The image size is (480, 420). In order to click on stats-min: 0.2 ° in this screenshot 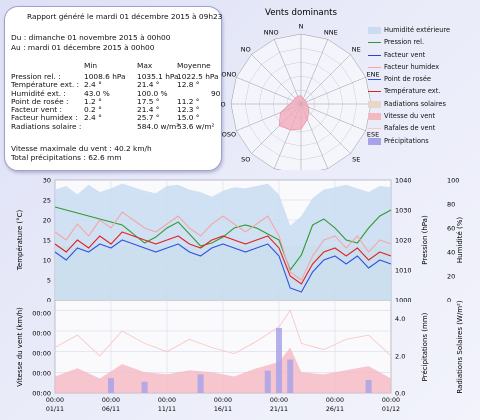, I will do `click(93, 110)`.